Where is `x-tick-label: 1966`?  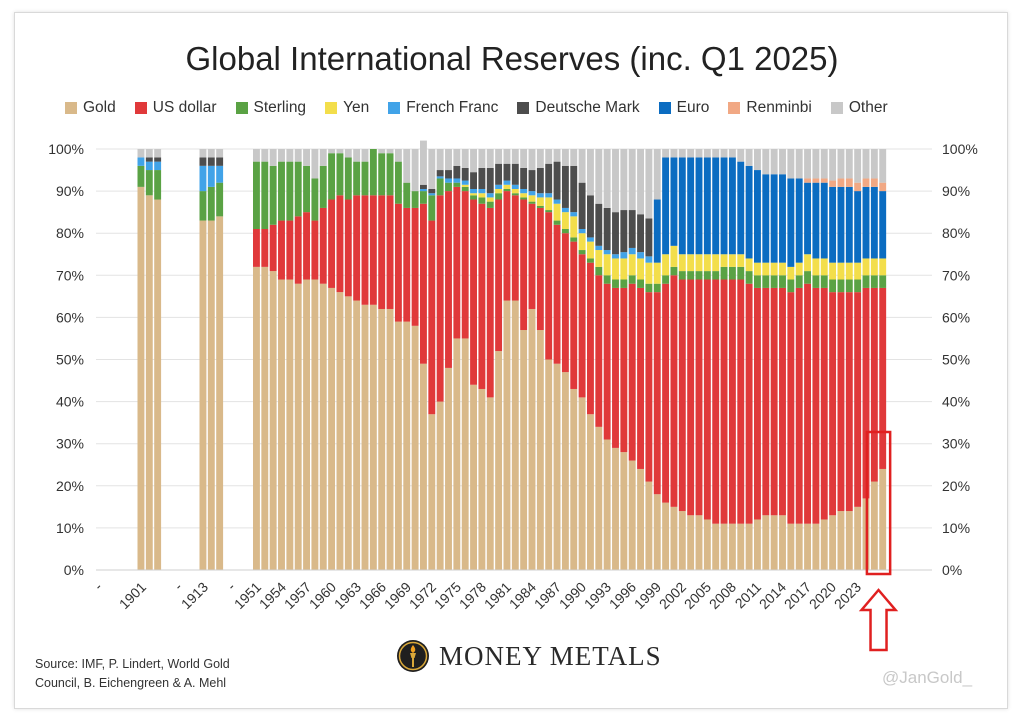 x-tick-label: 1966 is located at coordinates (372, 595).